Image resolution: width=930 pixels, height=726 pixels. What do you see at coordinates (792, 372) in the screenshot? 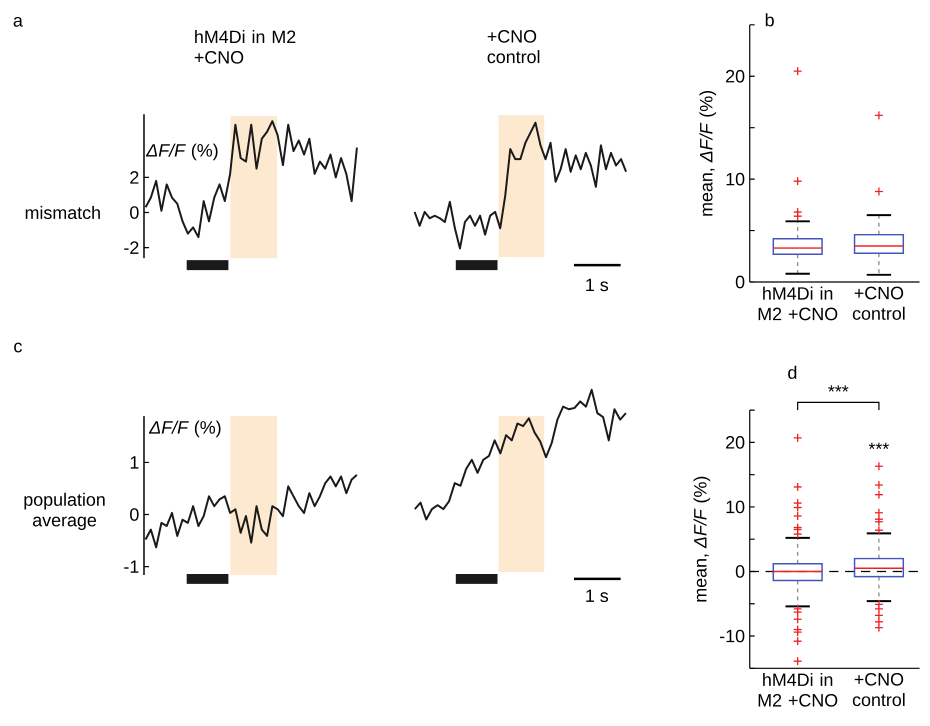
I see `text: d` at bounding box center [792, 372].